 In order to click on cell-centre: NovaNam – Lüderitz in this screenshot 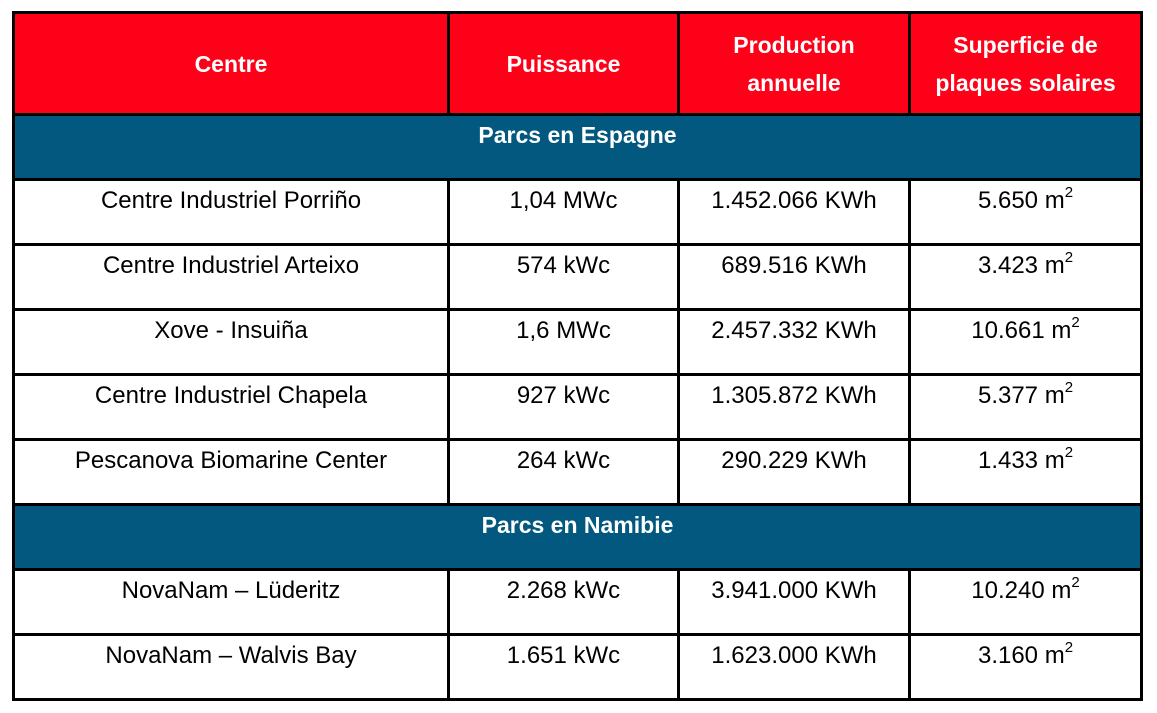, I will do `click(231, 602)`.